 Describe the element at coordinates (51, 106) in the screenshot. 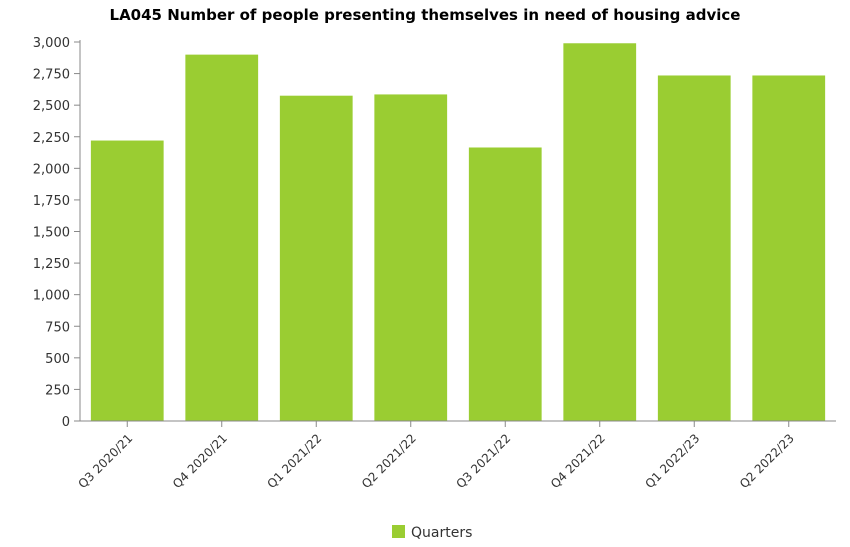

I see `y-tick-label: 2,500` at that location.